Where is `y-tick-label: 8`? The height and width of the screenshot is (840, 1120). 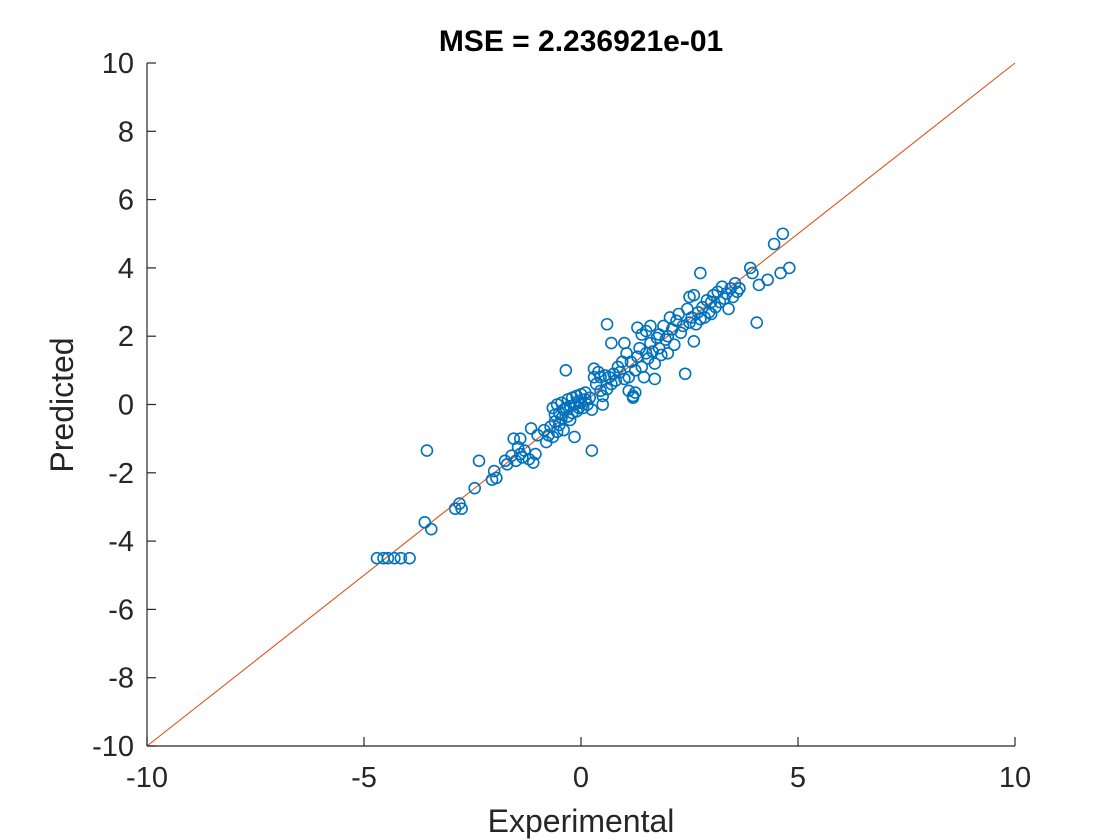 y-tick-label: 8 is located at coordinates (126, 132).